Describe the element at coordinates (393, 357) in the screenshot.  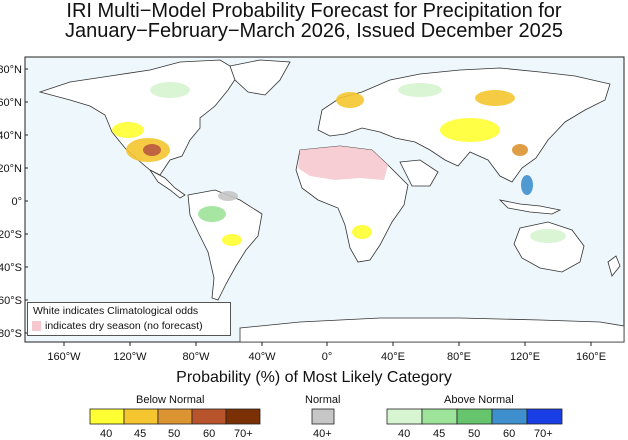
I see `lon-label: 40°E` at that location.